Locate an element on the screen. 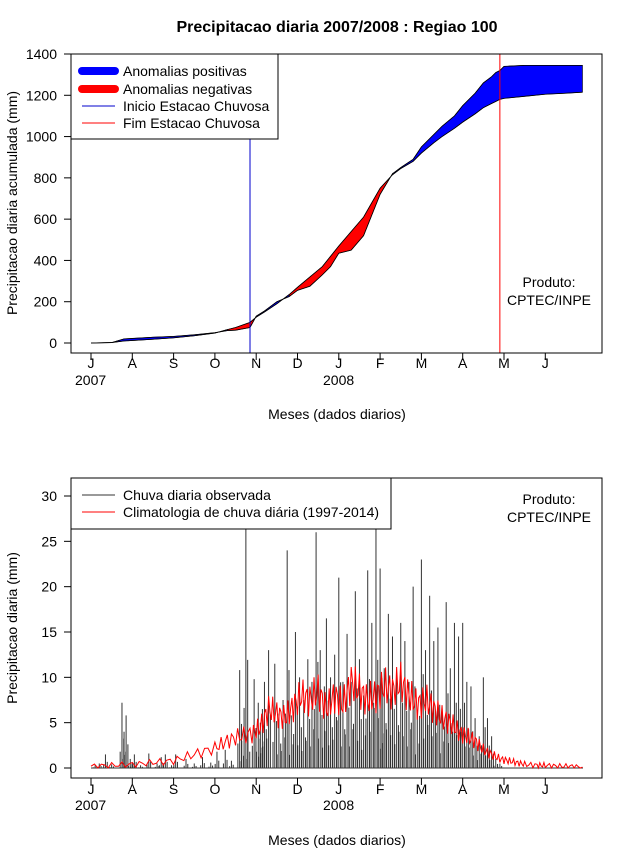 Image resolution: width=640 pixels, height=850 pixels. y-tick-label: 800 is located at coordinates (46, 178).